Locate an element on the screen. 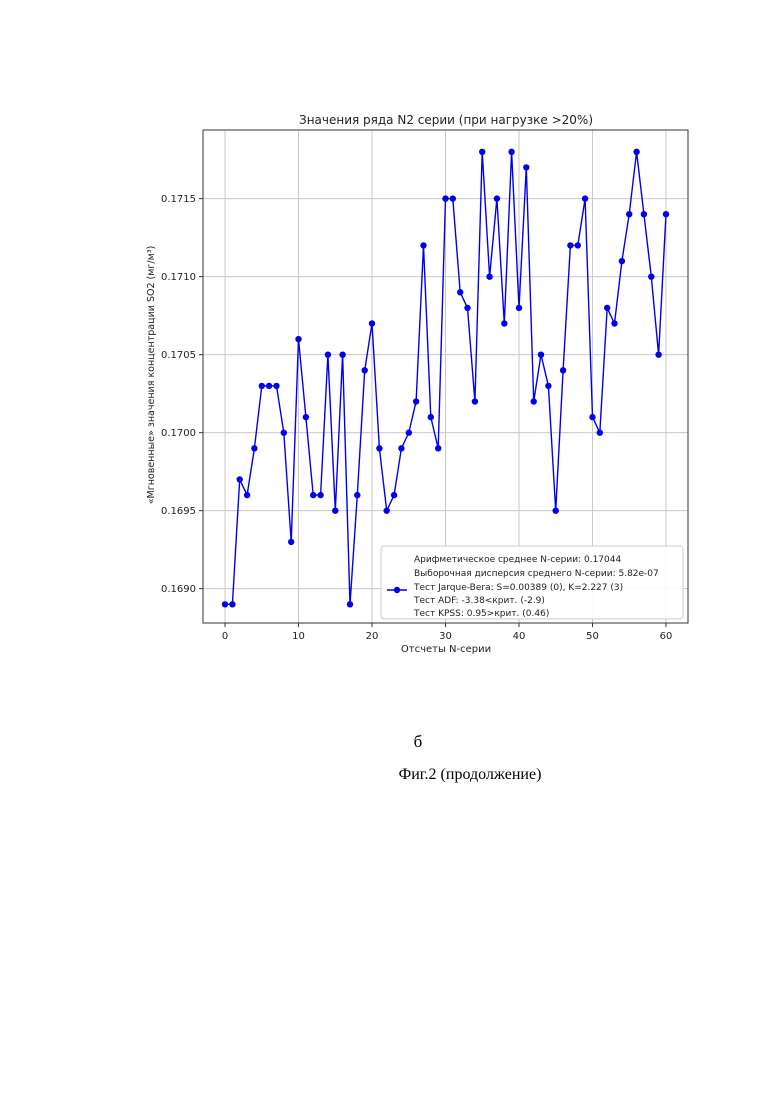  legend-marker-sample is located at coordinates (397, 590).